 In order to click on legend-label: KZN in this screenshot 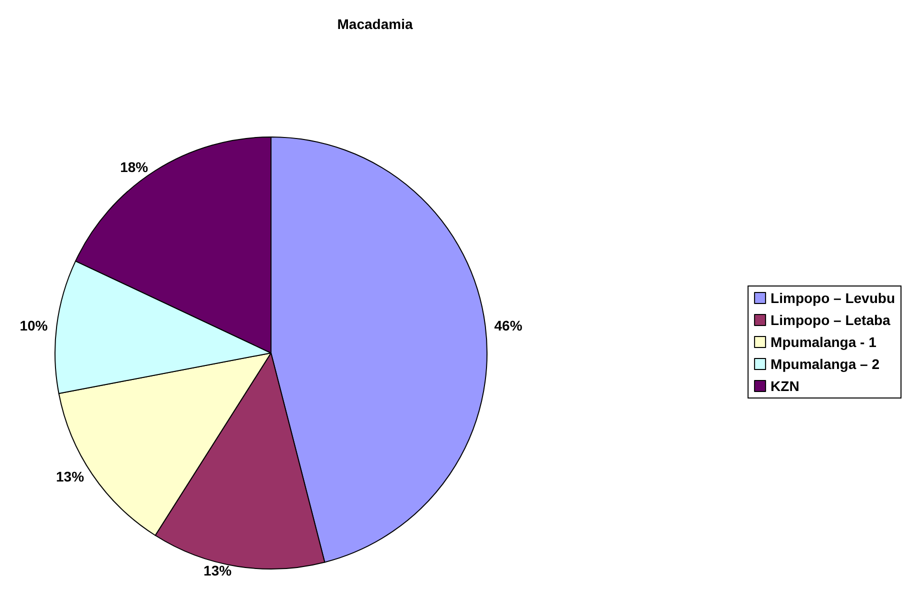, I will do `click(785, 386)`.